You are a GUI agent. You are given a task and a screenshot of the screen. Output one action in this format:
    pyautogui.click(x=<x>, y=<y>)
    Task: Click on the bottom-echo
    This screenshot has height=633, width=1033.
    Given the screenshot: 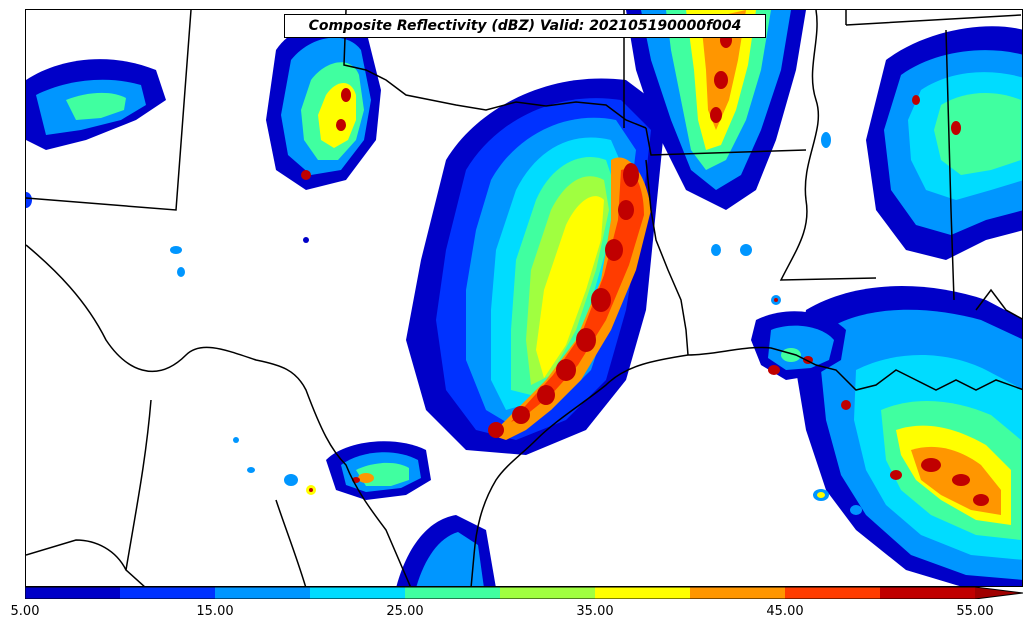 What is the action you would take?
    pyautogui.click(x=446, y=550)
    